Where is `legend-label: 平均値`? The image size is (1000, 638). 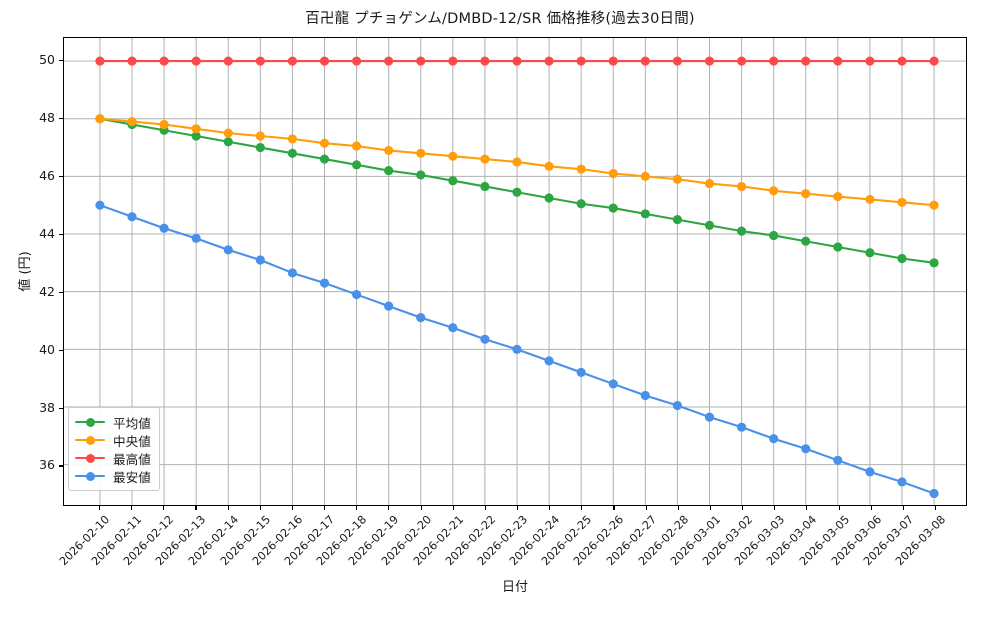
legend-label: 平均値 is located at coordinates (132, 423).